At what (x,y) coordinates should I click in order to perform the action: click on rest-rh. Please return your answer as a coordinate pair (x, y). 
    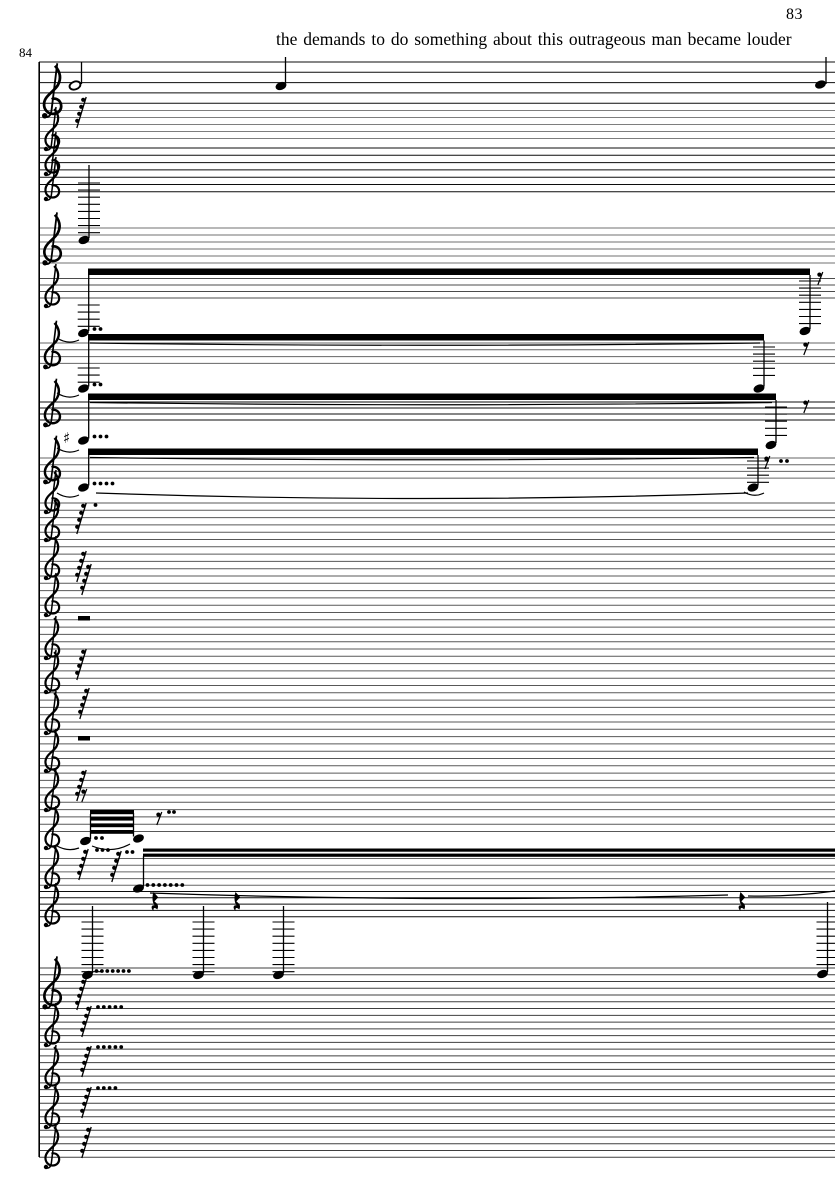
    Looking at the image, I should click on (84, 738).